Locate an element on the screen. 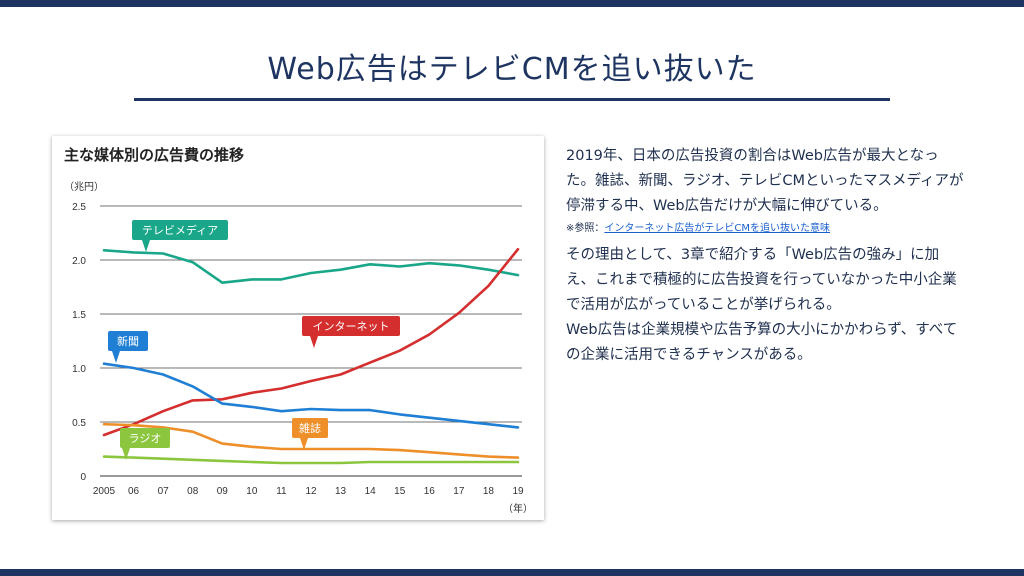  bottom-accent-bar is located at coordinates (512, 572).